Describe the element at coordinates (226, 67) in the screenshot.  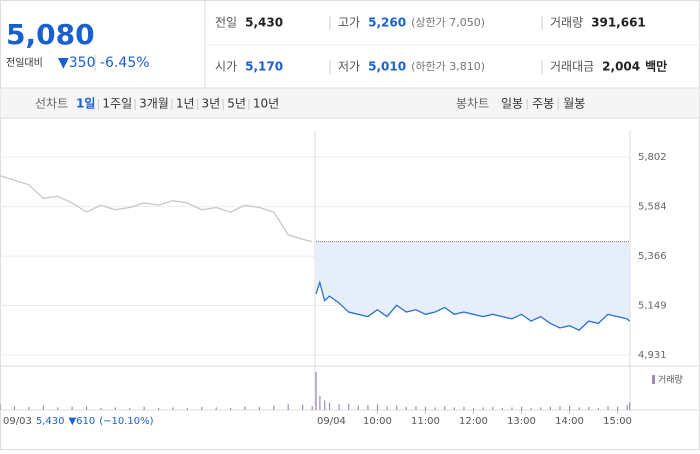
I see `stat-label: 시가` at that location.